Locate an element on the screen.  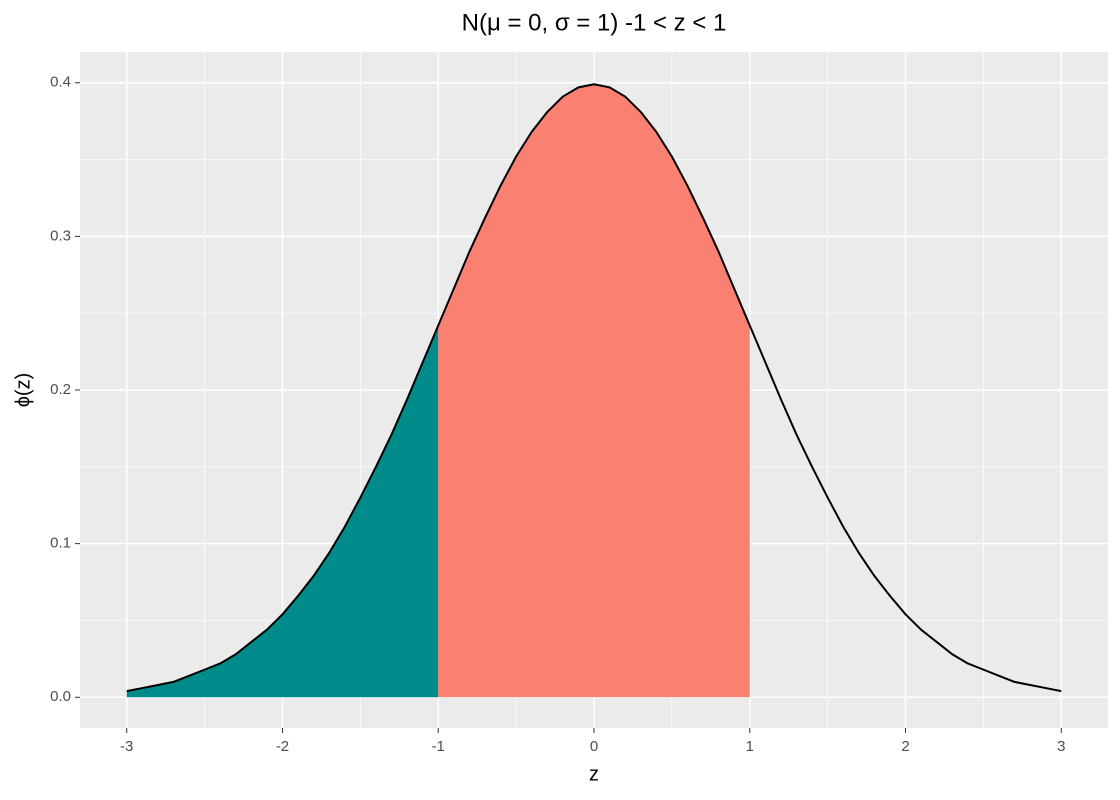
y-tick-label: 0.4 is located at coordinates (60, 82).